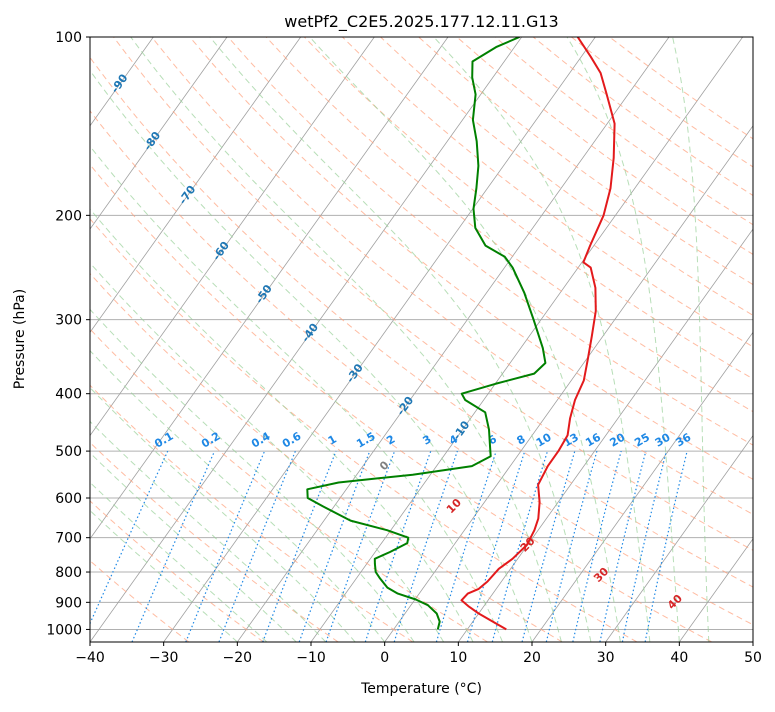 This screenshot has height=712, width=775. What do you see at coordinates (68, 573) in the screenshot?
I see `y-tick-label: 800` at bounding box center [68, 573].